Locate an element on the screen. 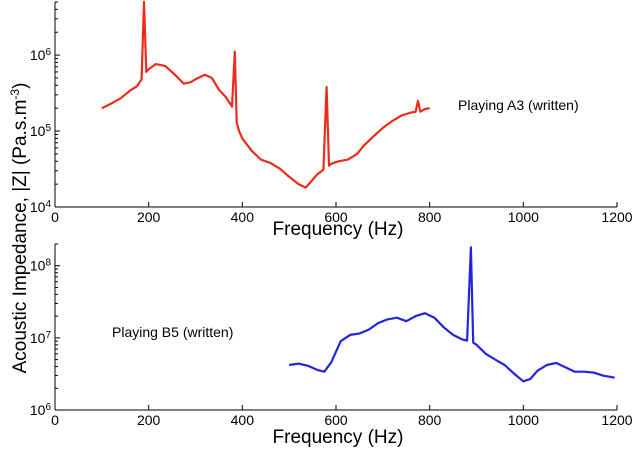 The width and height of the screenshot is (642, 451). panel-bottom-x-tick-label: 0 is located at coordinates (55, 420).